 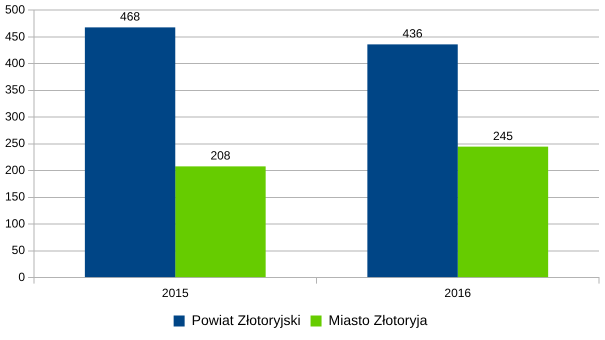 I want to click on x-tick-label: 2015, so click(x=175, y=293).